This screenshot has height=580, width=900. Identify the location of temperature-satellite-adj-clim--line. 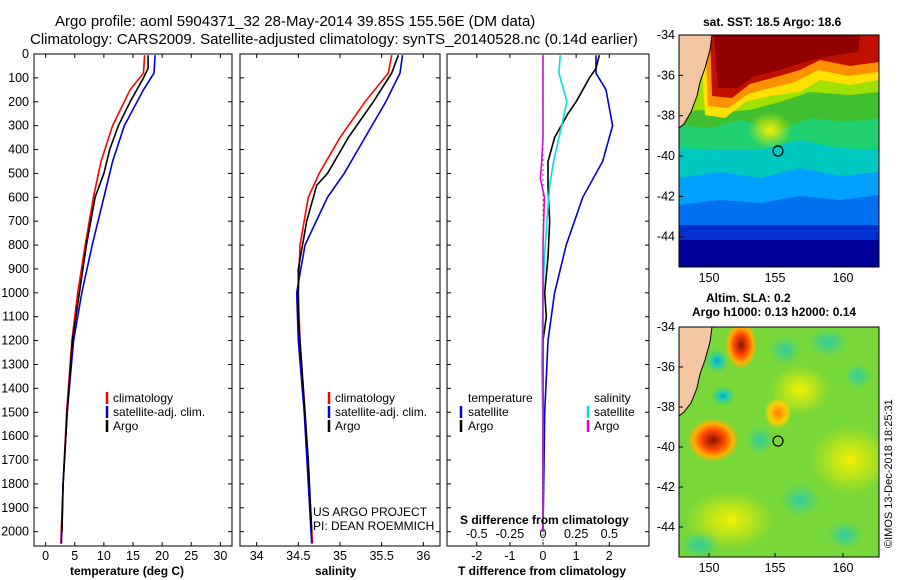
(108, 299).